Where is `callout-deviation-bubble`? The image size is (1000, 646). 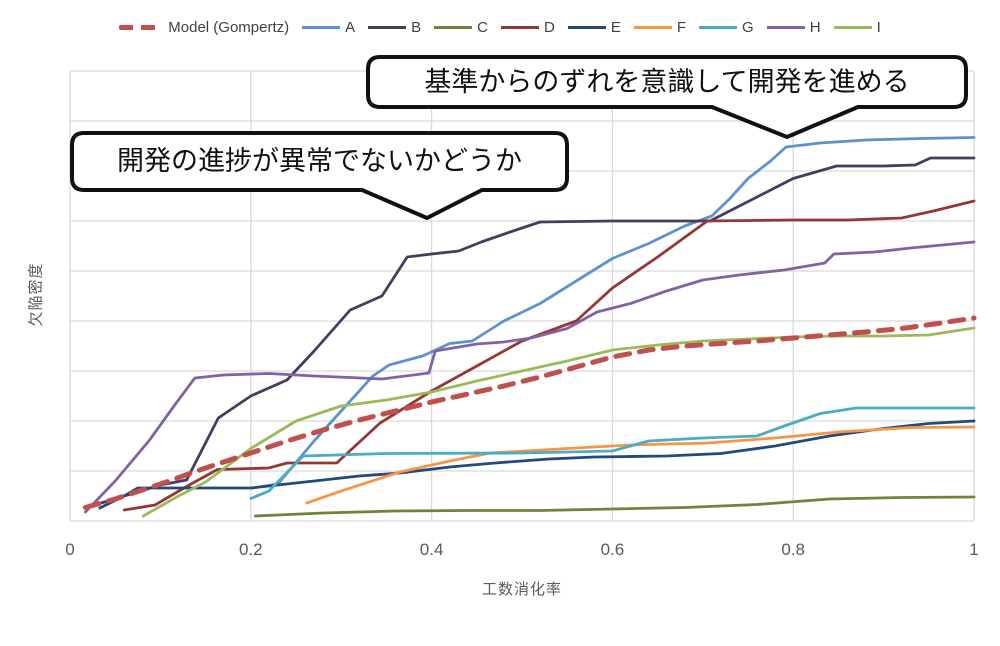 callout-deviation-bubble is located at coordinates (667, 97).